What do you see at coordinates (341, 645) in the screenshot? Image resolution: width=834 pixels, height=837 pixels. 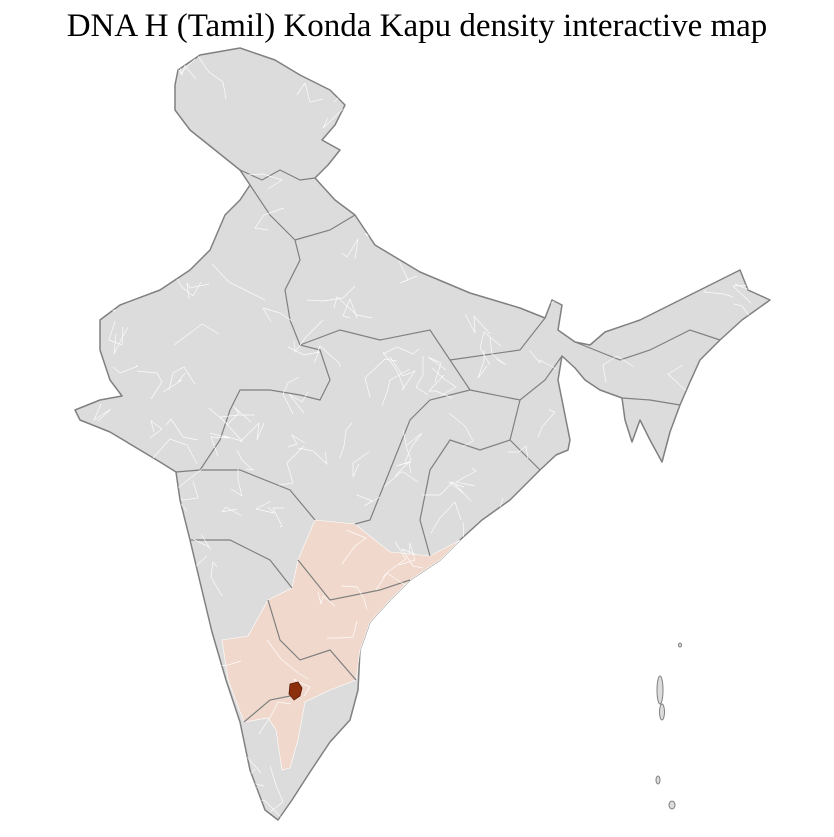 I see `low-density-region` at bounding box center [341, 645].